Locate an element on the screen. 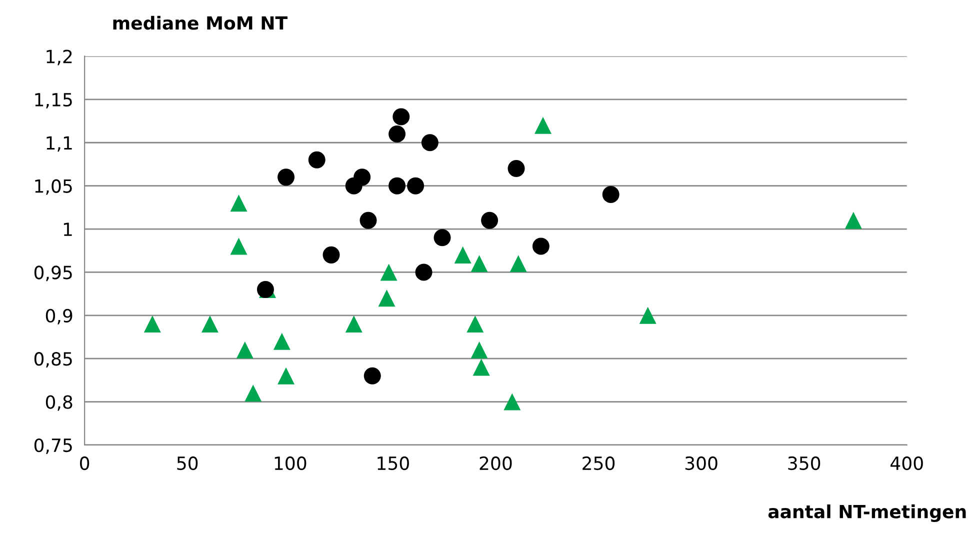 The image size is (972, 546). y-tick-label: 1,2 is located at coordinates (59, 58).